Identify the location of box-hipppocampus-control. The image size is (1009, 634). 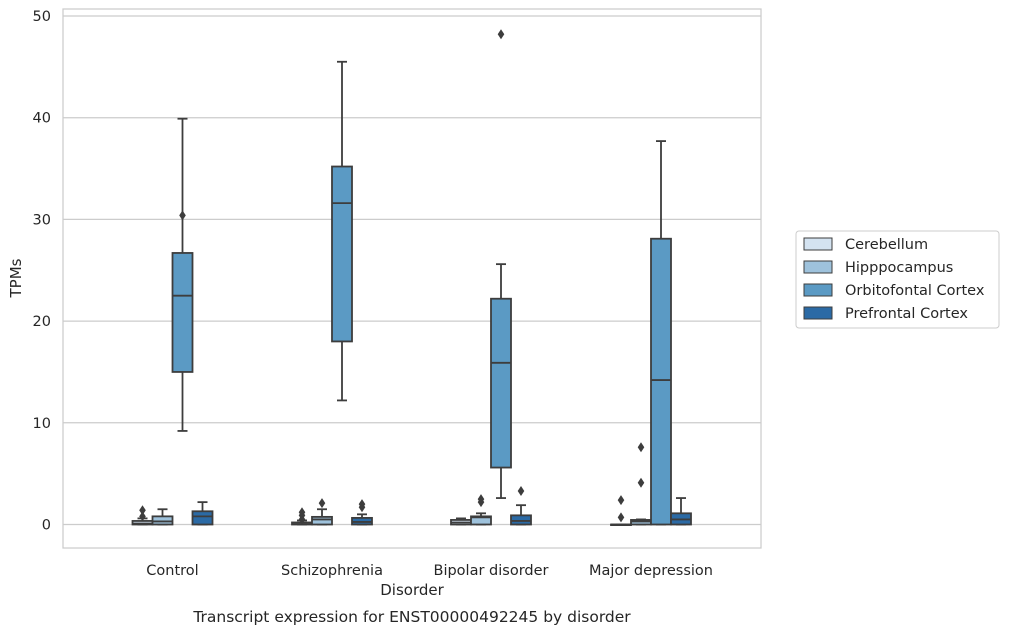
(162, 517).